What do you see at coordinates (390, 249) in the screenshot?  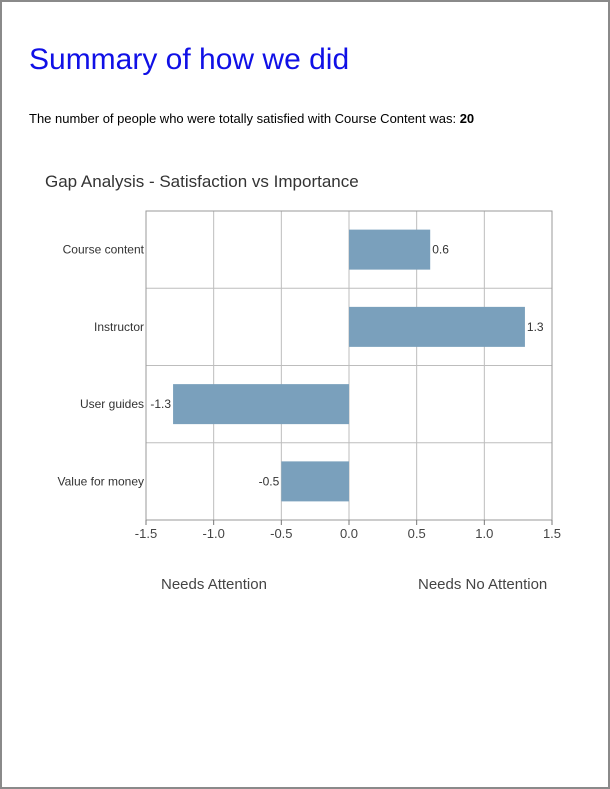 I see `bar-course-content` at bounding box center [390, 249].